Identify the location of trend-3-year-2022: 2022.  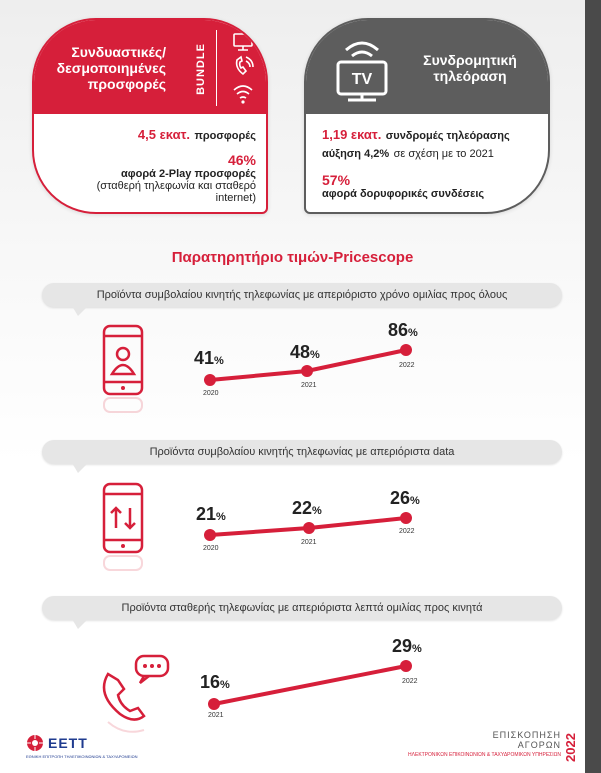
(410, 681).